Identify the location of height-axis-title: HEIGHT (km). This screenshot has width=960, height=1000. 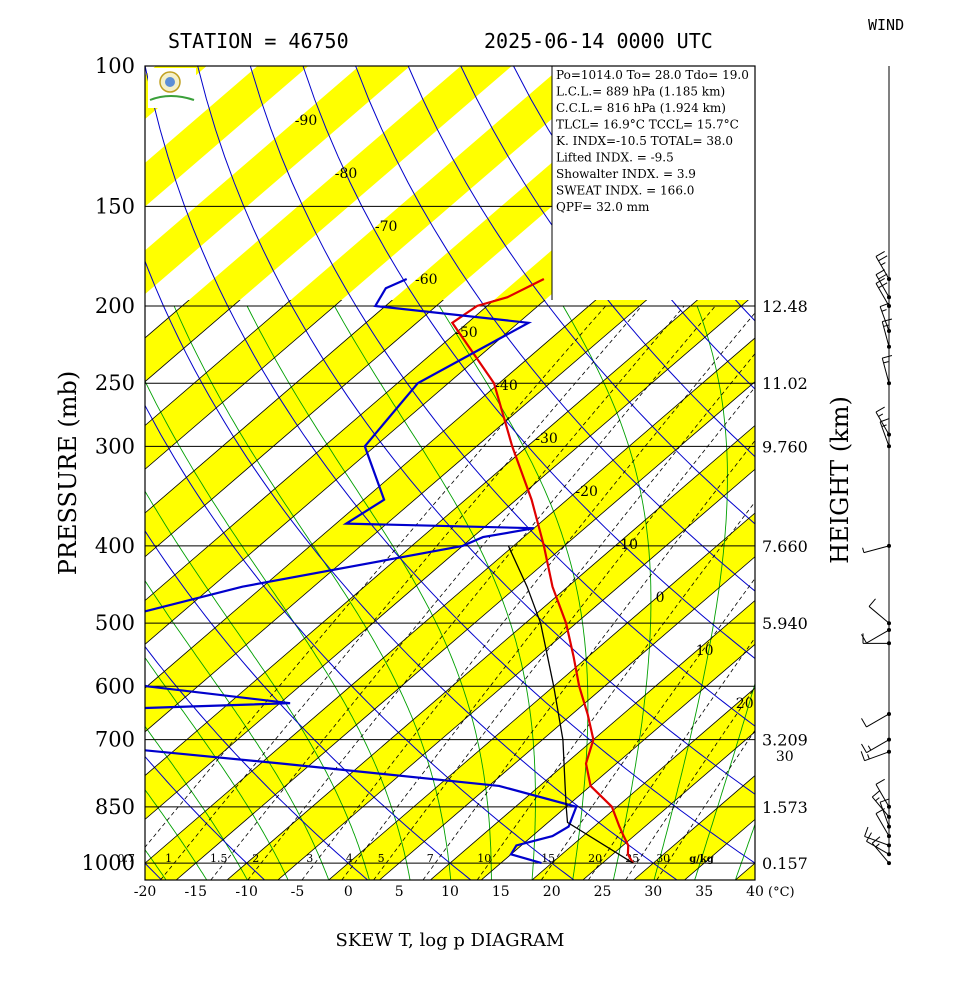
(840, 480).